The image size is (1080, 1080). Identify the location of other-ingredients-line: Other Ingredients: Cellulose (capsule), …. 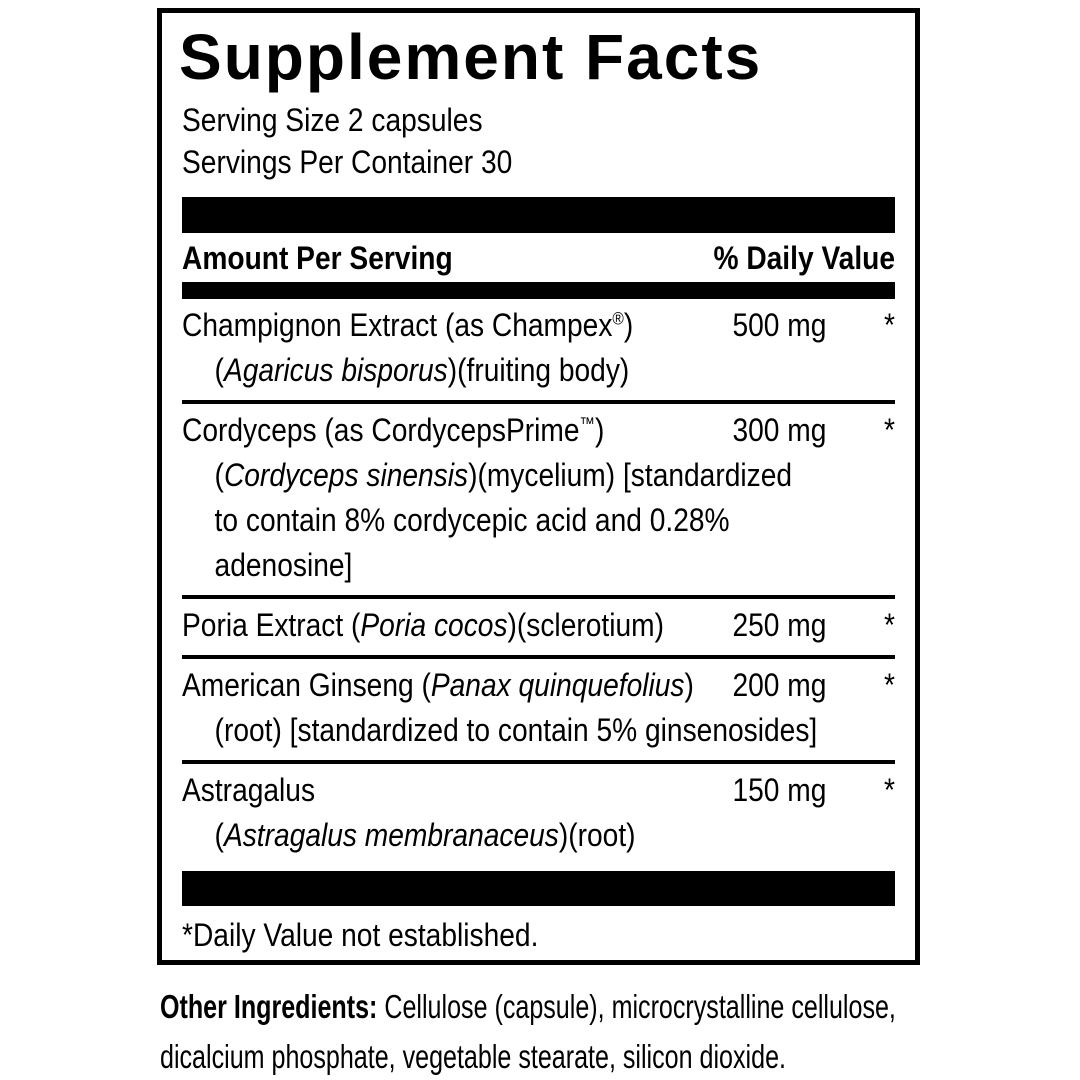
(620, 1007).